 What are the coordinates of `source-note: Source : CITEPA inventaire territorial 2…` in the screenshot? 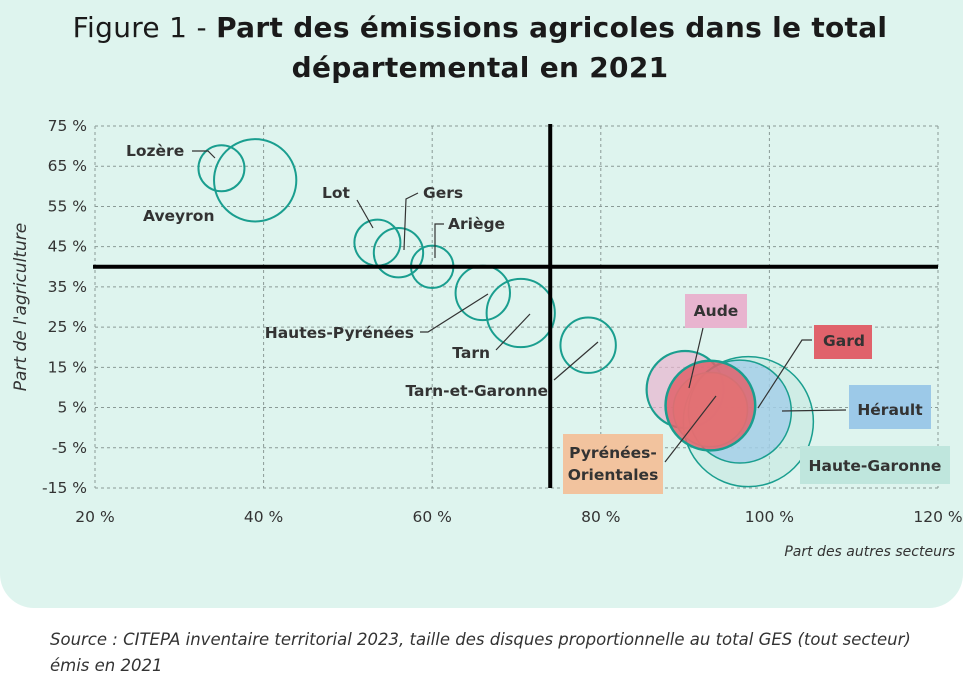 It's located at (480, 652).